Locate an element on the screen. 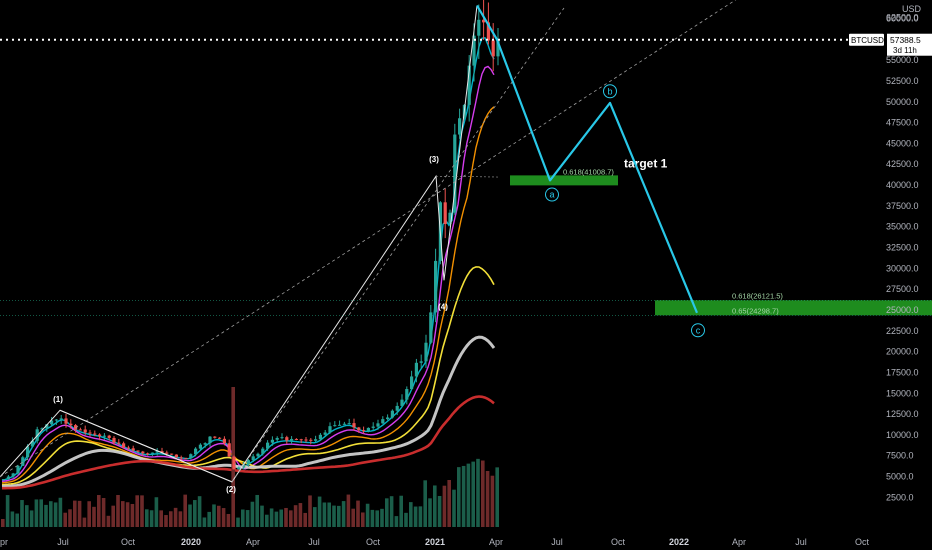 This screenshot has width=932, height=550. wave-label: (4) is located at coordinates (443, 306).